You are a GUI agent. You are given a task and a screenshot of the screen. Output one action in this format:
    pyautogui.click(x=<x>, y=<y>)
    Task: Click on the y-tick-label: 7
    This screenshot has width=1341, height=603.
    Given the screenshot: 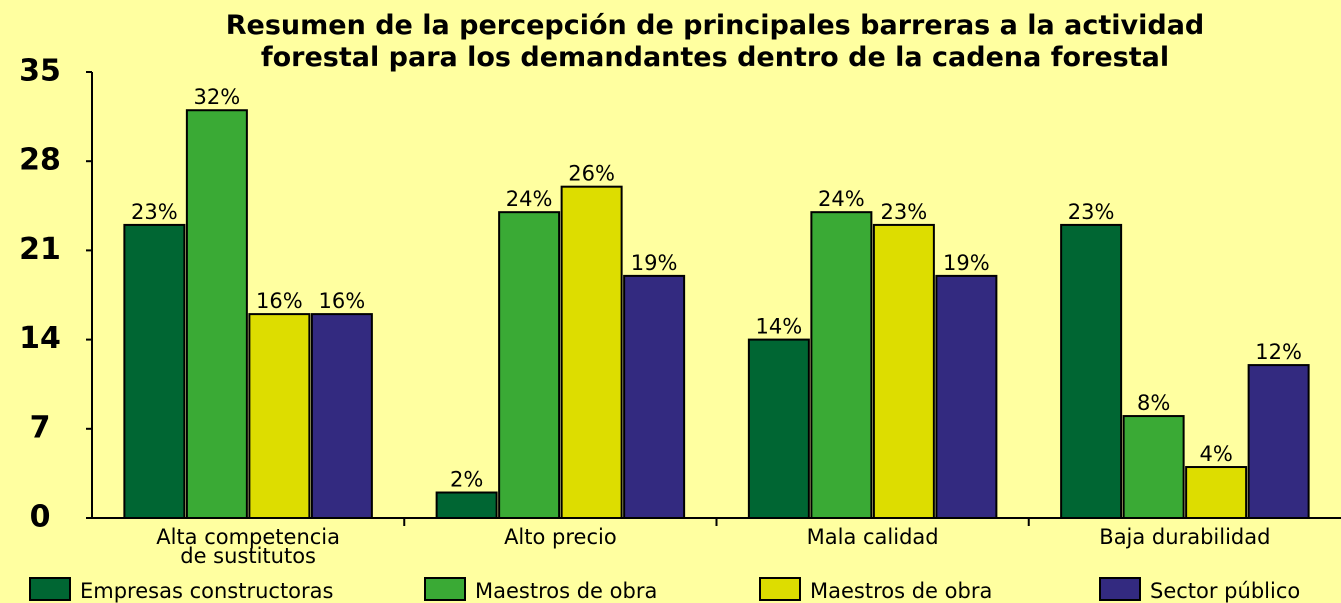 What is the action you would take?
    pyautogui.click(x=40, y=427)
    